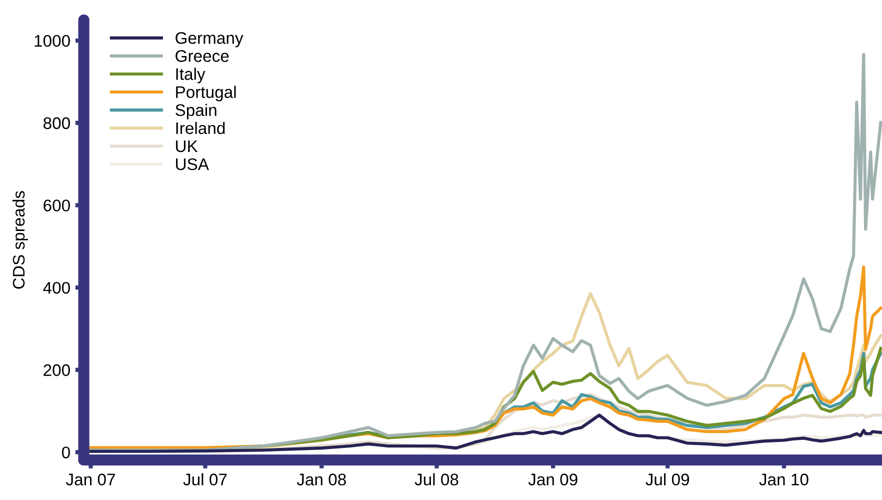  Describe the element at coordinates (202, 56) in the screenshot. I see `legend-label: Greece` at that location.